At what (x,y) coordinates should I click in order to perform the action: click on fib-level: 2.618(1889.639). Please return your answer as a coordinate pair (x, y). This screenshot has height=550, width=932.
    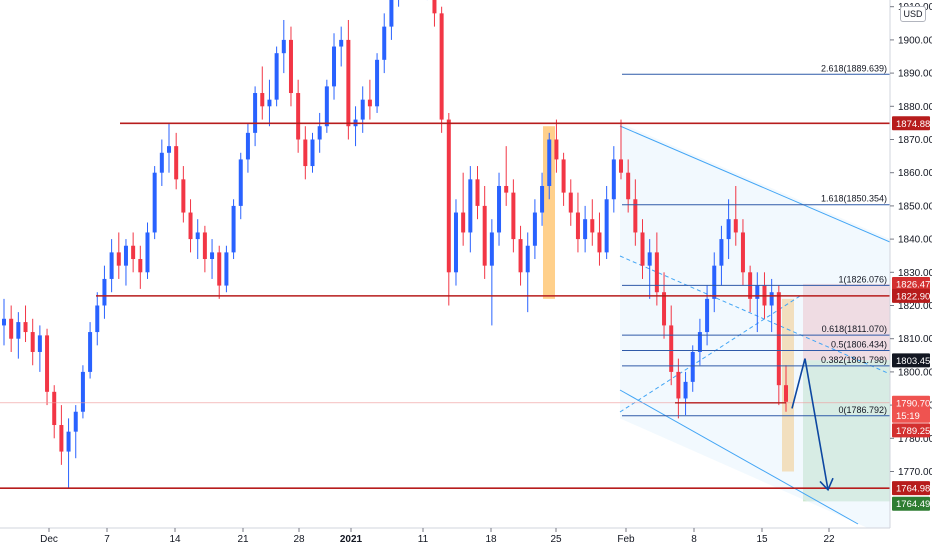
    Looking at the image, I should click on (756, 69).